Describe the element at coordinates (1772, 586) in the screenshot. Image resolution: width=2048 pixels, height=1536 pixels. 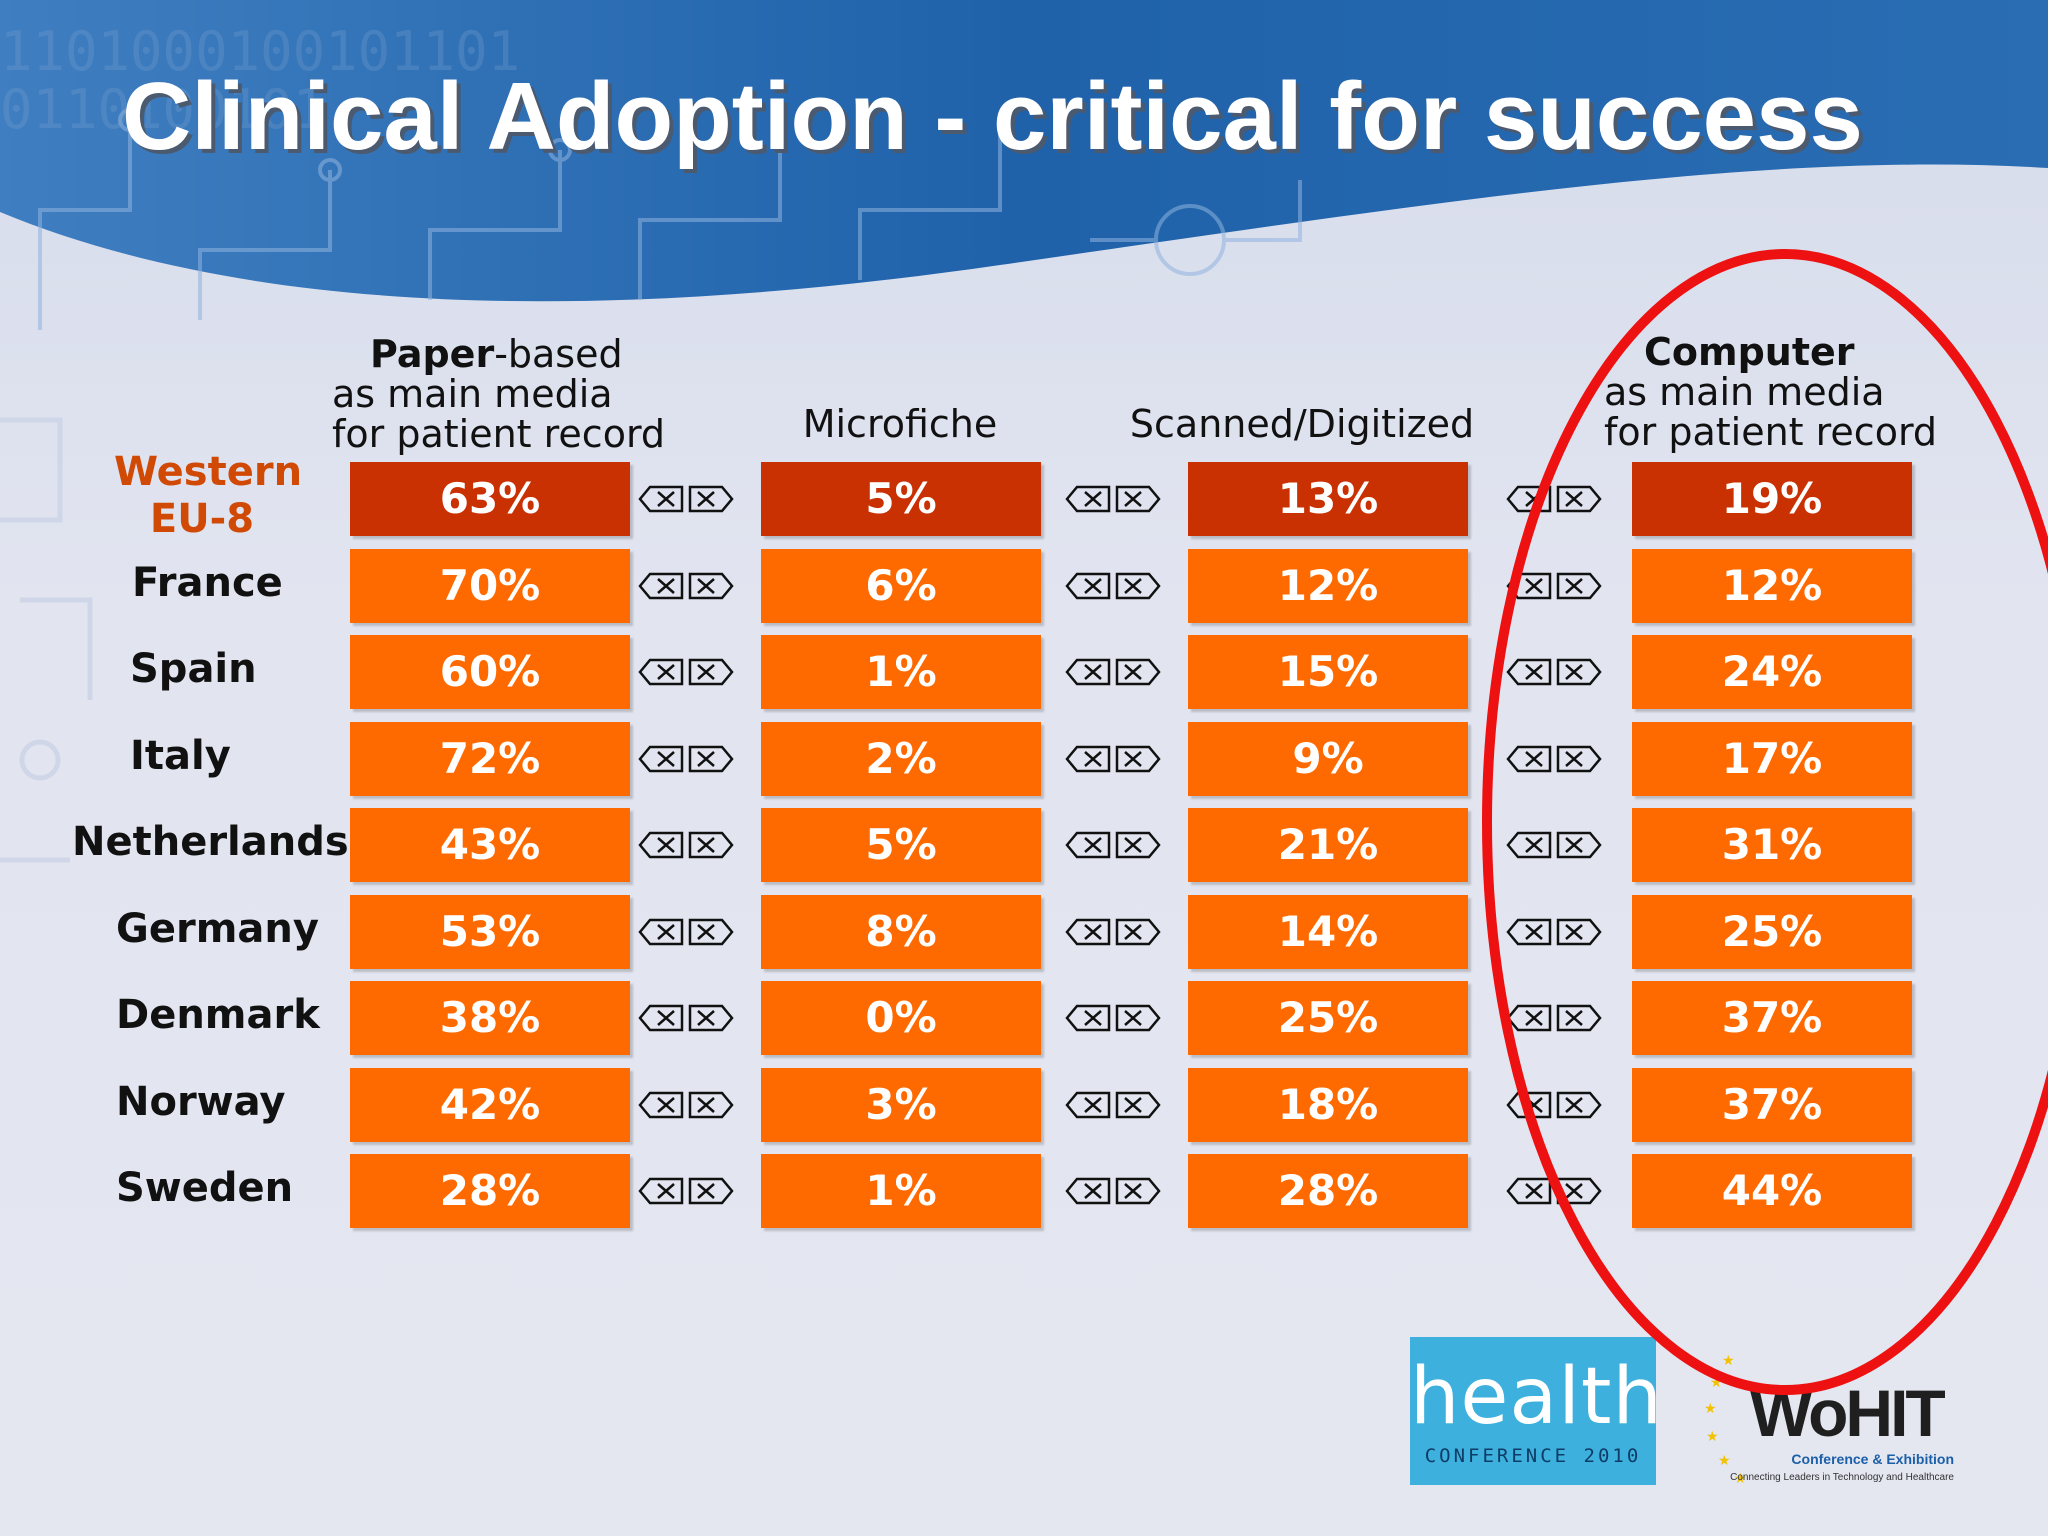
I see `value-cell-computer: 12%` at that location.